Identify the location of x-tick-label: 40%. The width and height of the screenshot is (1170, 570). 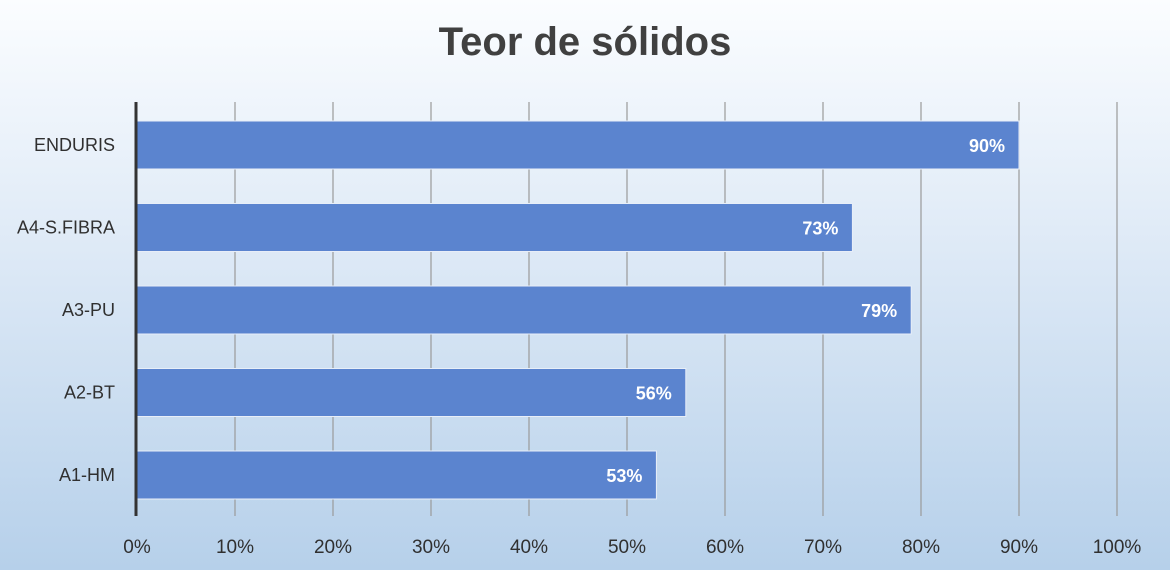
(529, 547).